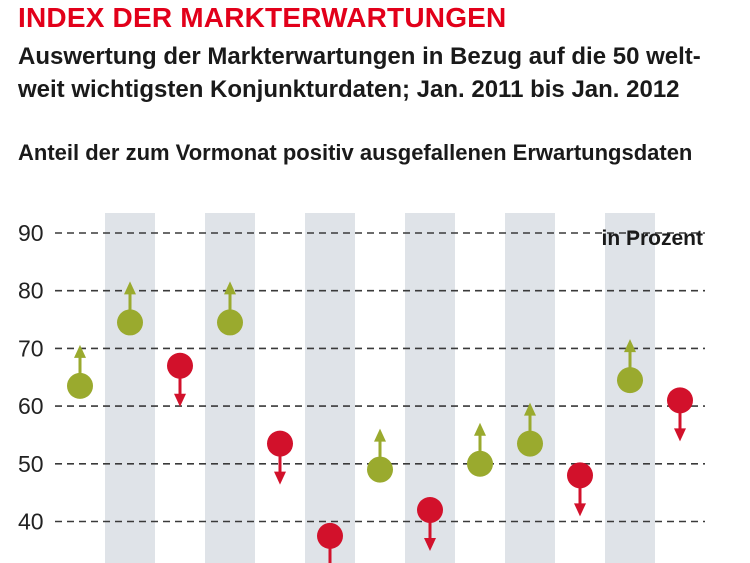 The width and height of the screenshot is (750, 563). What do you see at coordinates (31, 348) in the screenshot?
I see `y-tick-label: 70` at bounding box center [31, 348].